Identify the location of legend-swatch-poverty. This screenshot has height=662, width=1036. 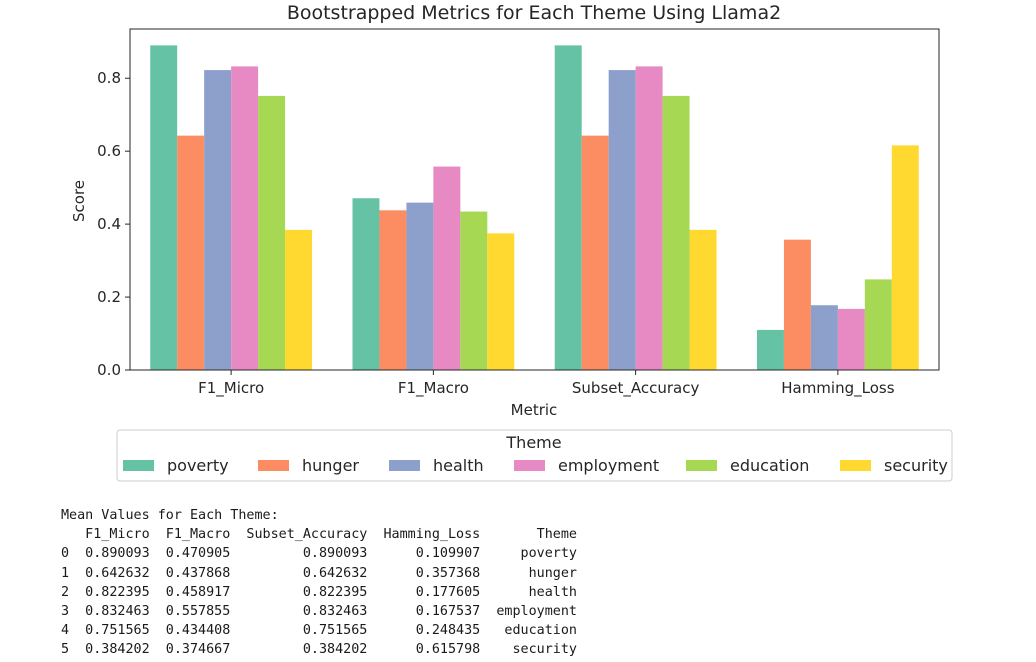
(138, 465).